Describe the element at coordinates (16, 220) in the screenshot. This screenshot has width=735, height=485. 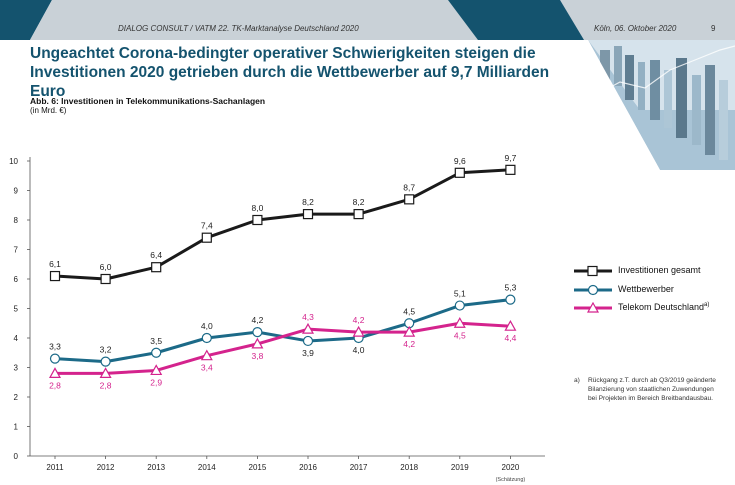
I see `y-tick-label: 8` at that location.